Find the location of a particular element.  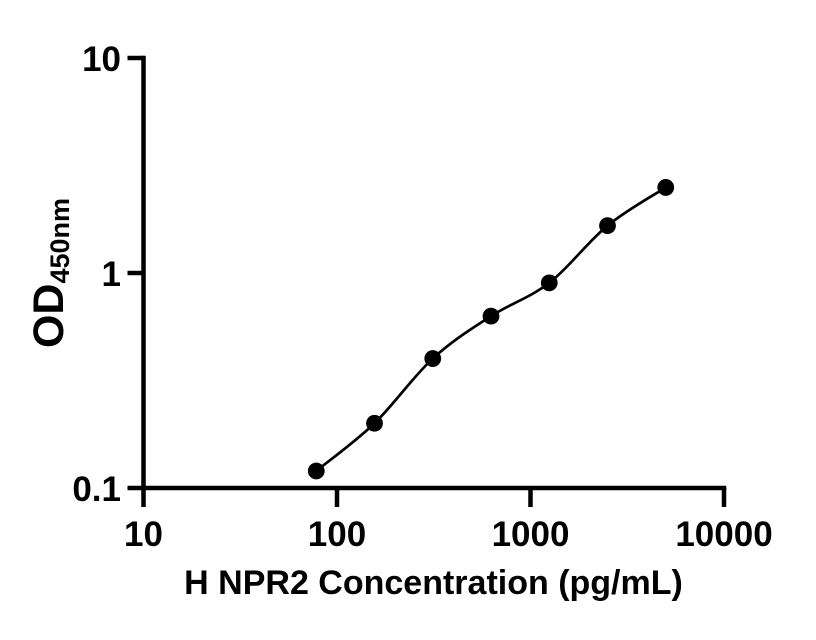

x-tick-label: 1000 is located at coordinates (531, 534).